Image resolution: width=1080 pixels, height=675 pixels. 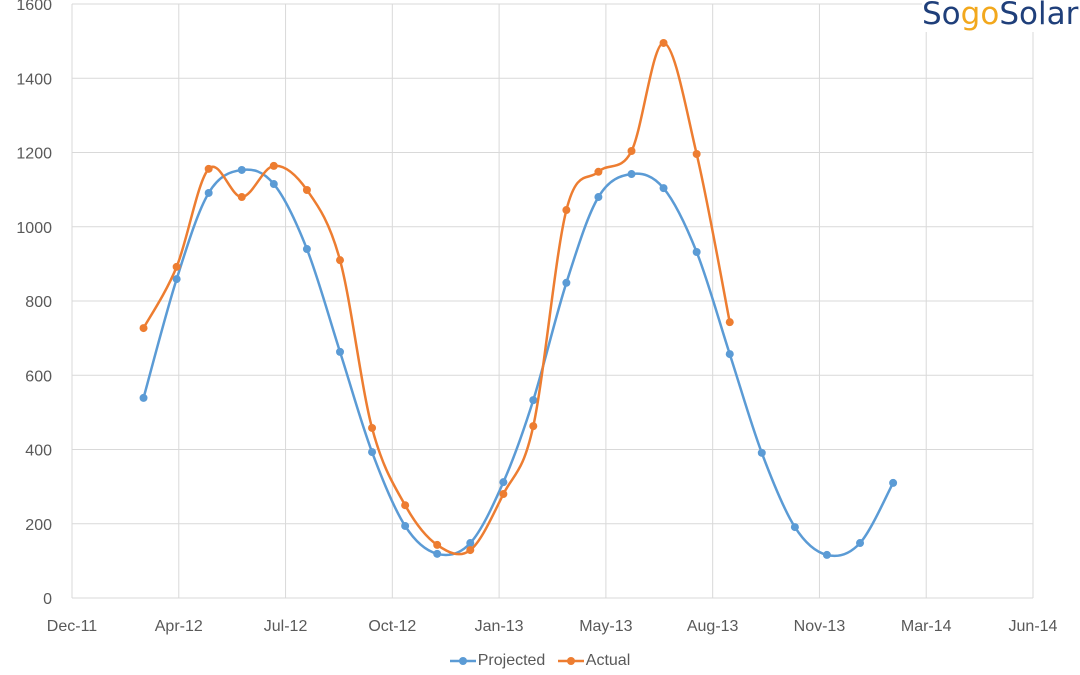 What do you see at coordinates (605, 626) in the screenshot?
I see `x-tick-label: May-13` at bounding box center [605, 626].